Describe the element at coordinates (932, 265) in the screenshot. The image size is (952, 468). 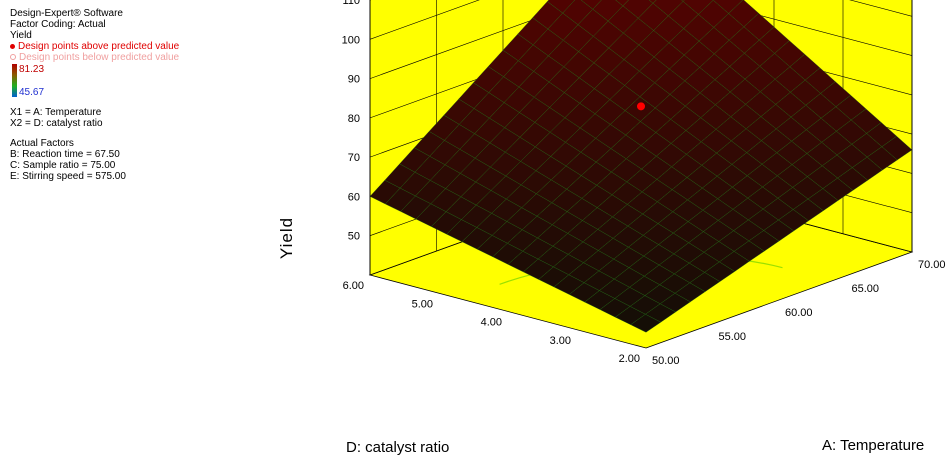
I see `x-tick-label: 70.00` at that location.